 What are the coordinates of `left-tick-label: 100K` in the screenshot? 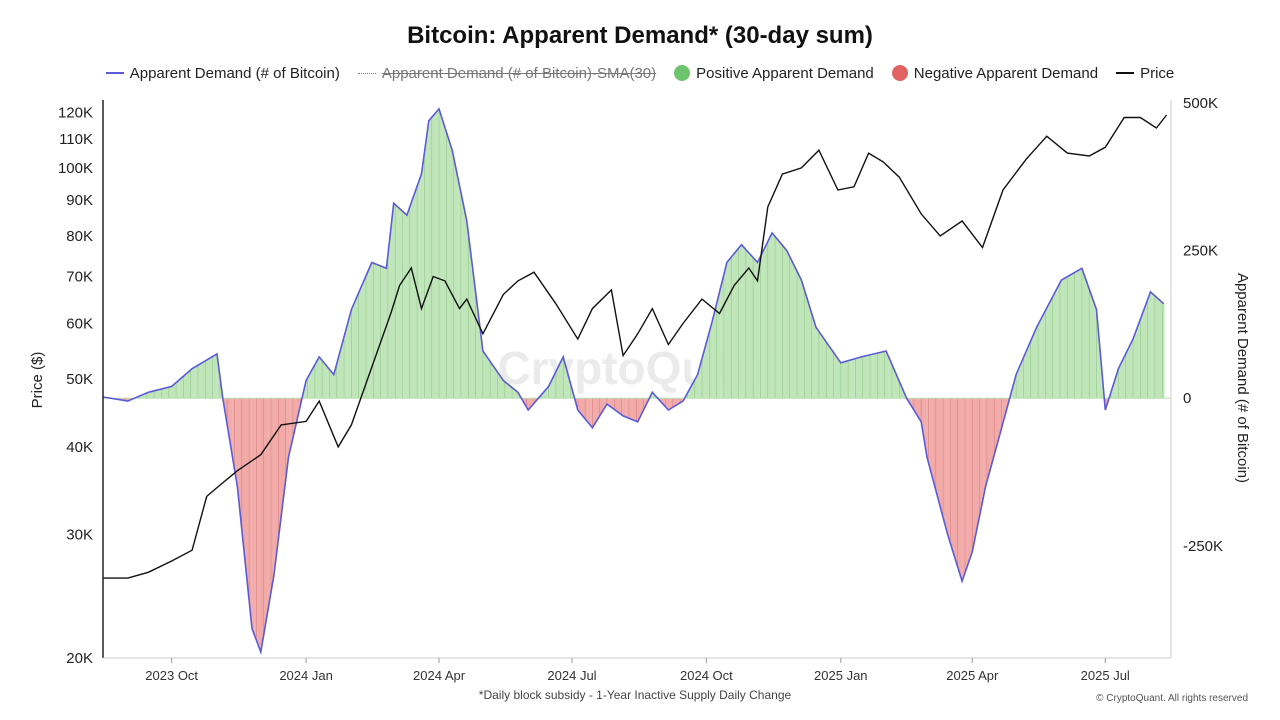 It's located at (75, 168).